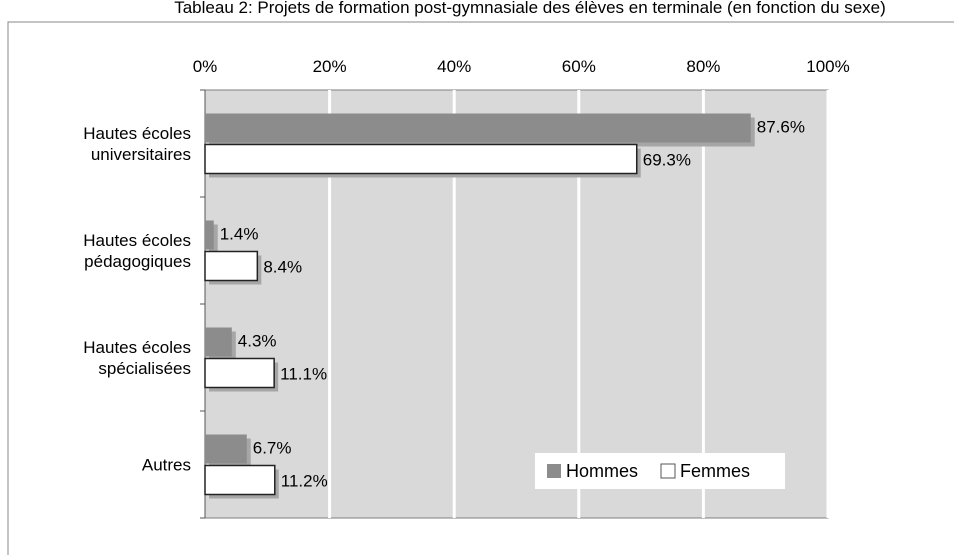 This screenshot has width=954, height=555. Describe the element at coordinates (166, 465) in the screenshot. I see `category-label: Autres` at that location.